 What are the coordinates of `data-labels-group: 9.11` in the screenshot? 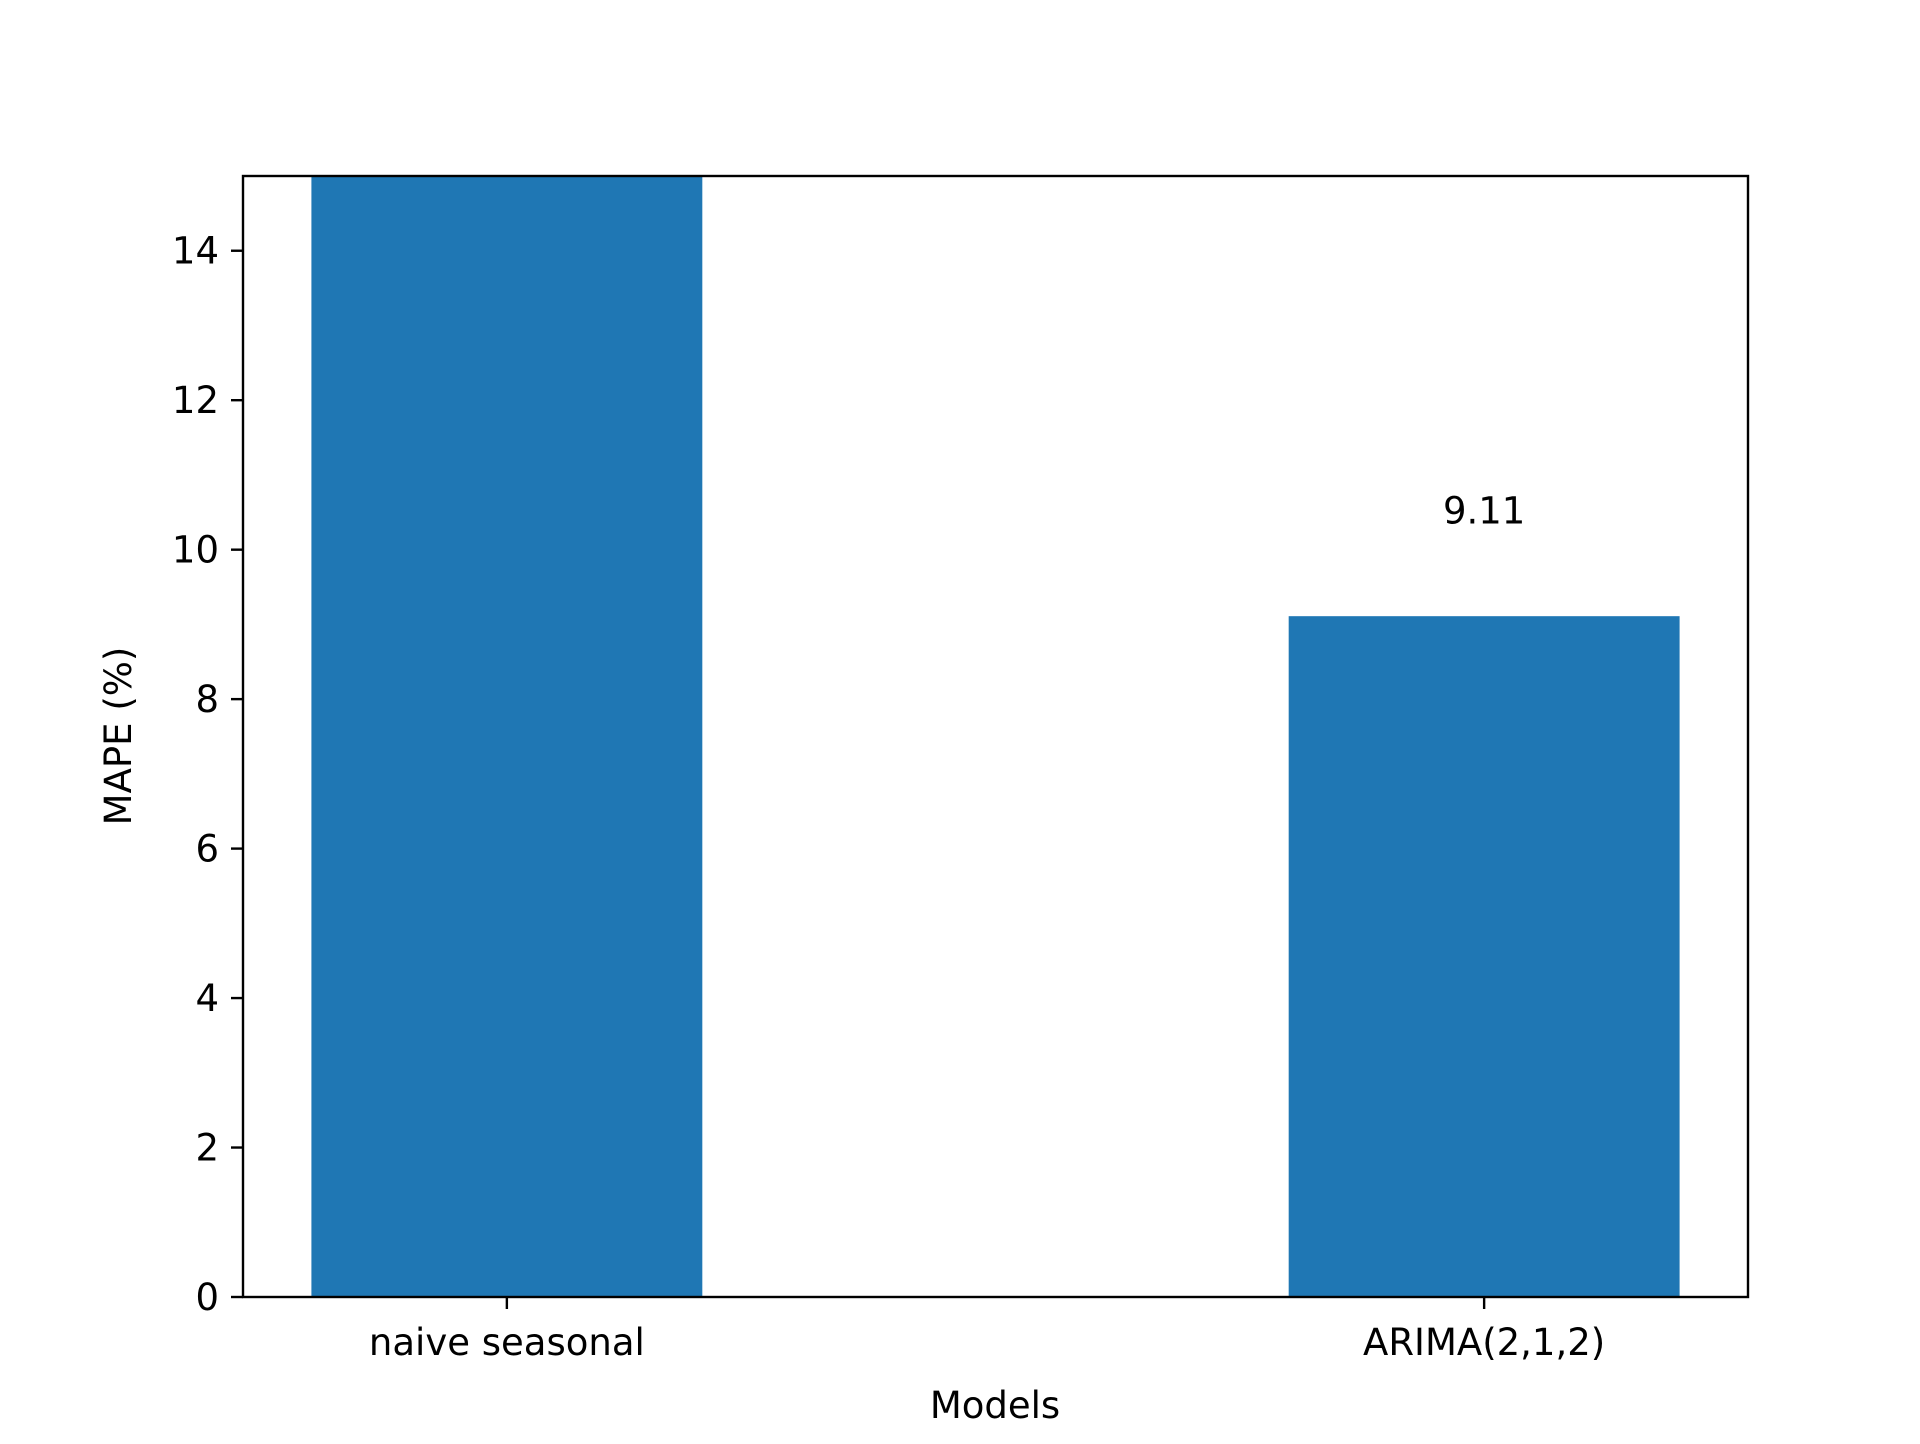 It's located at (1484, 510).